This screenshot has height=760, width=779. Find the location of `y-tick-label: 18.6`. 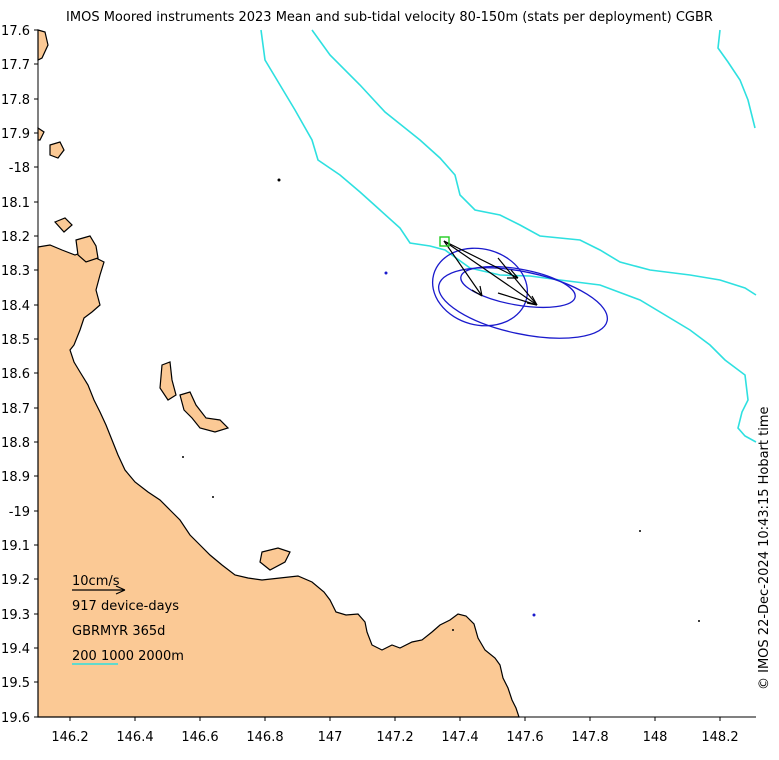

y-tick-label: 18.6 is located at coordinates (15, 374).